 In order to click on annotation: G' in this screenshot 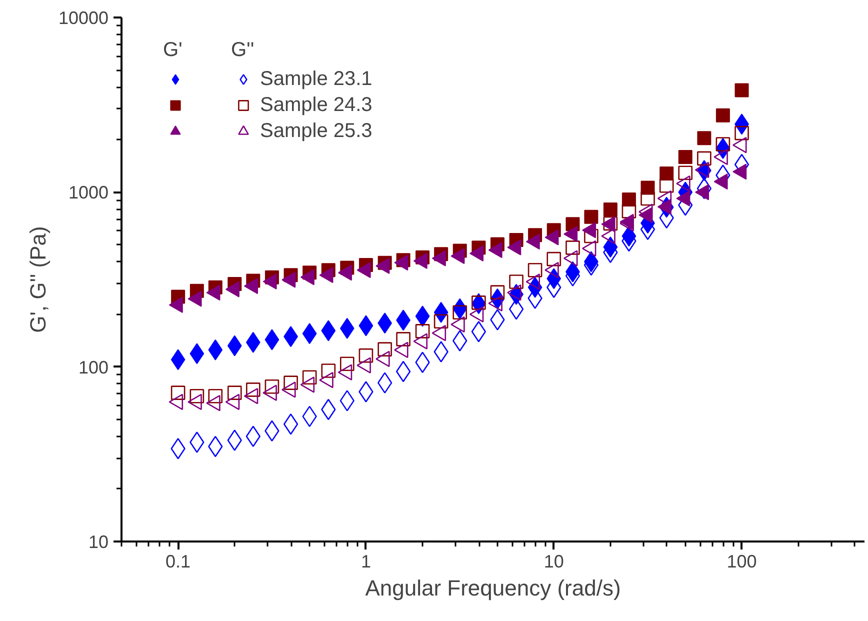, I will do `click(173, 50)`.